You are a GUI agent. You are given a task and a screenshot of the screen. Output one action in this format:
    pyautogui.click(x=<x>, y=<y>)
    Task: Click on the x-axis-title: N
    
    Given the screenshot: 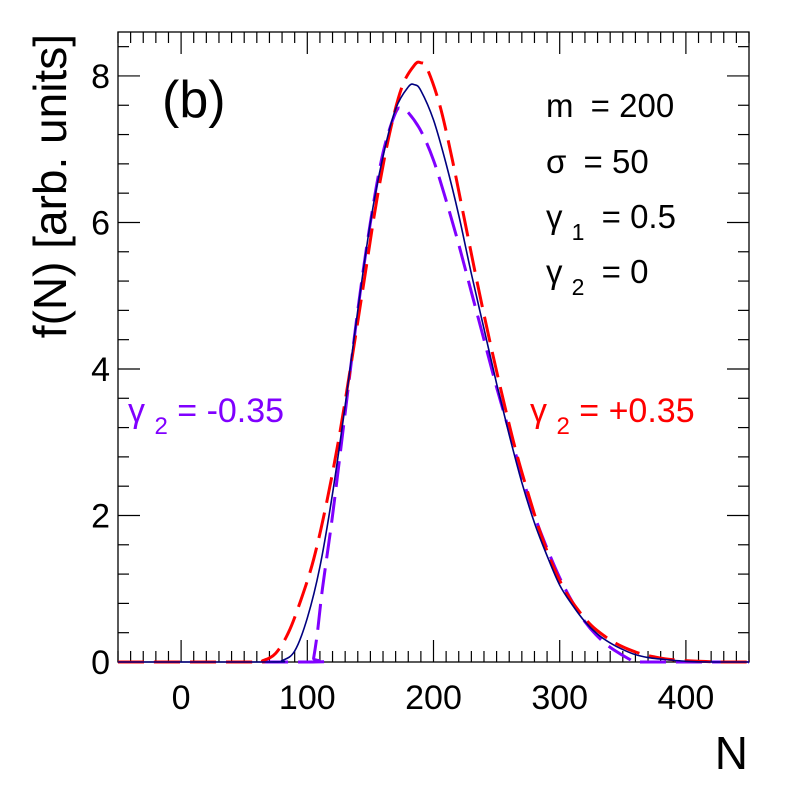 What is the action you would take?
    pyautogui.click(x=731, y=753)
    